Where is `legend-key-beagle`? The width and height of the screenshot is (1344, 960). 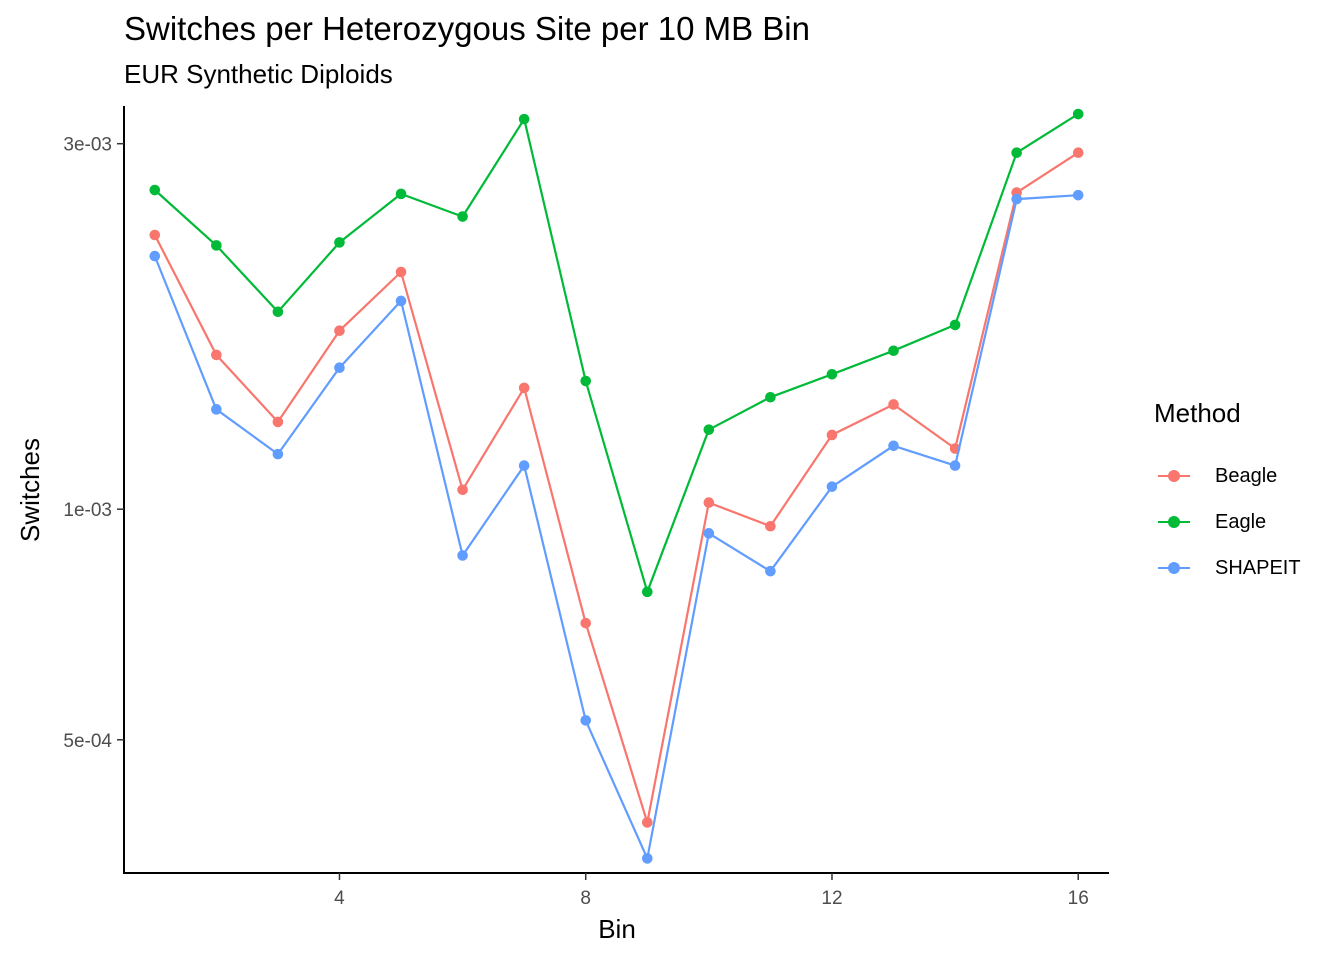 legend-key-beagle is located at coordinates (1174, 476).